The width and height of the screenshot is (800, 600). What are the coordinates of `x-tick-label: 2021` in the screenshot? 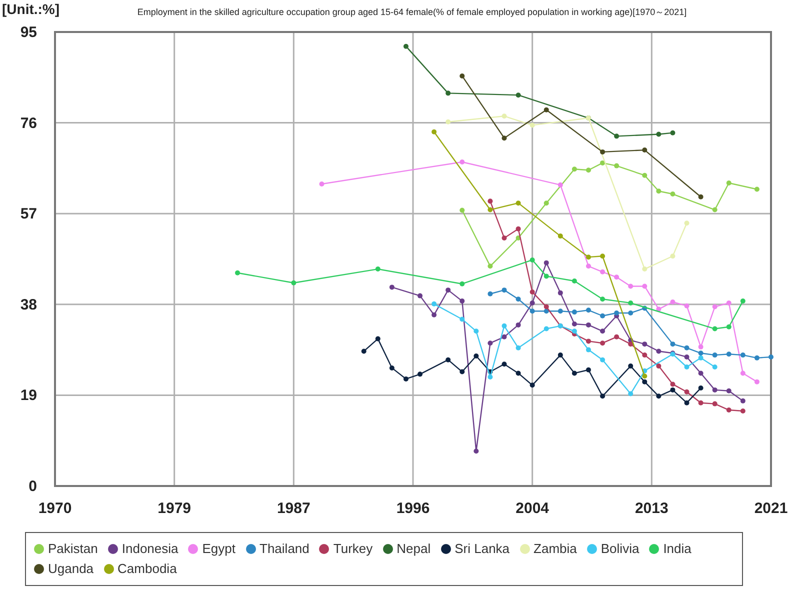 It's located at (771, 508).